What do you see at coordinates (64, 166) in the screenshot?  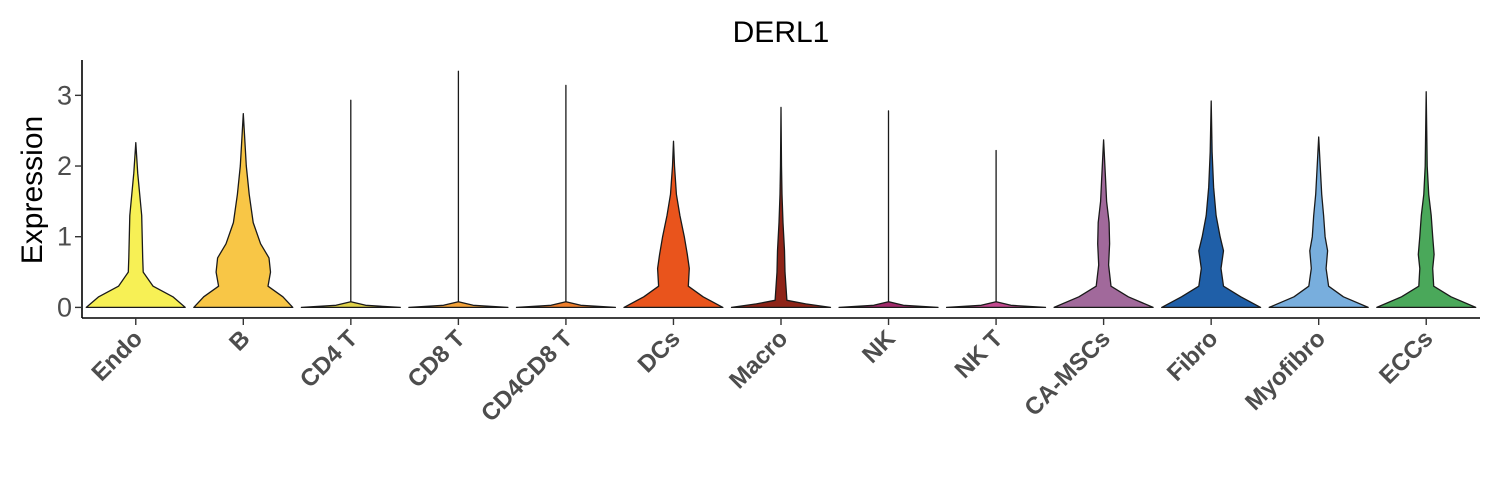 I see `y-tick-label: 2` at bounding box center [64, 166].